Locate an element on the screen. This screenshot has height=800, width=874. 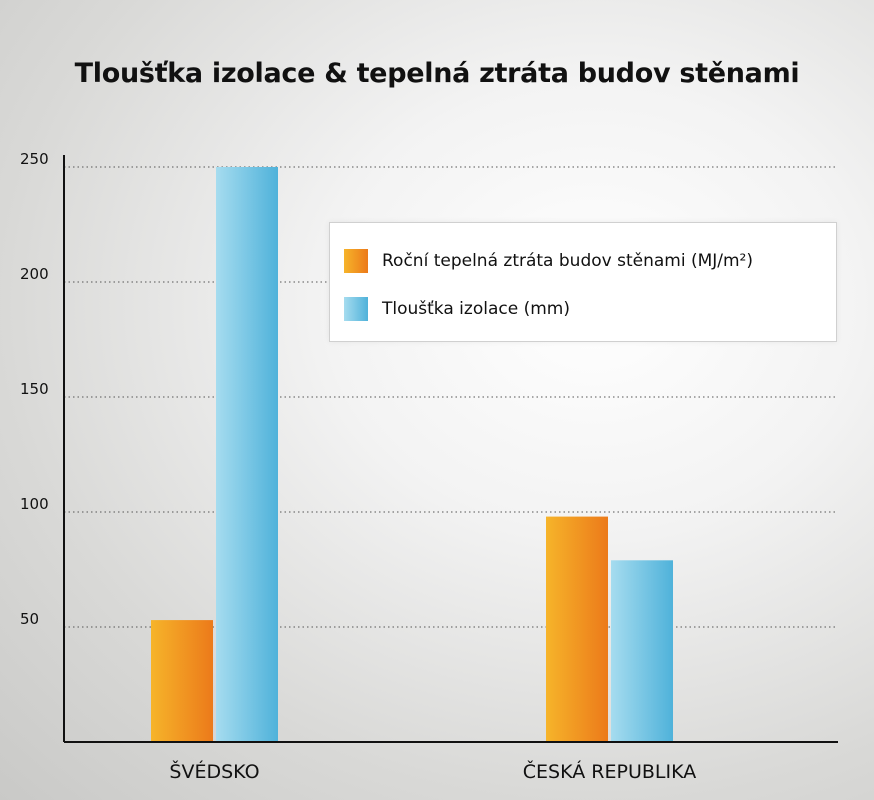
y-tick-label: 200 is located at coordinates (34, 274).